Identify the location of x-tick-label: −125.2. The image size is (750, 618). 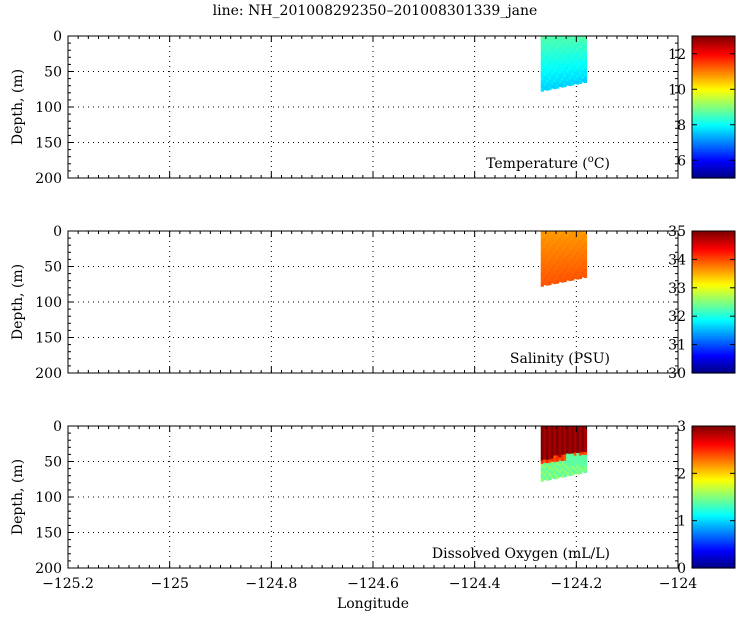
(68, 584).